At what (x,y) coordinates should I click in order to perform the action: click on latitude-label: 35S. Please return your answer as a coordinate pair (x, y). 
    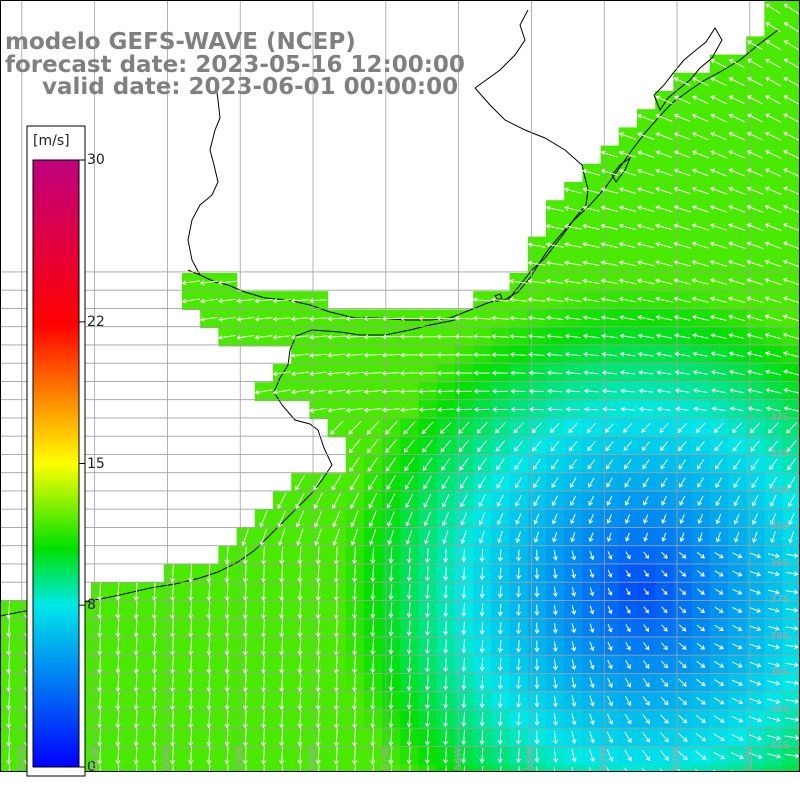
    Looking at the image, I should click on (780, 527).